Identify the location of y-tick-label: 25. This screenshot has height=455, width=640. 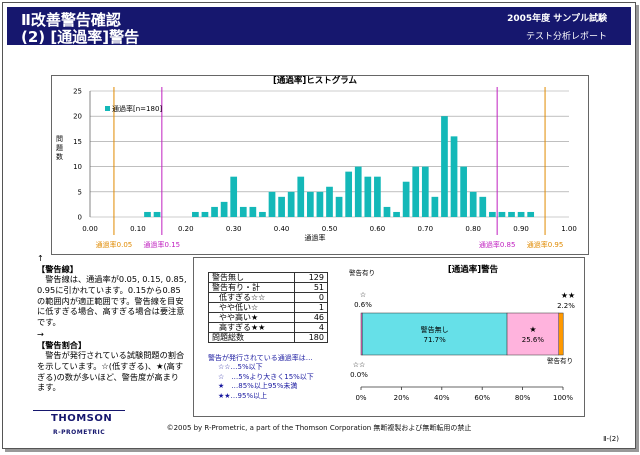
(77, 92).